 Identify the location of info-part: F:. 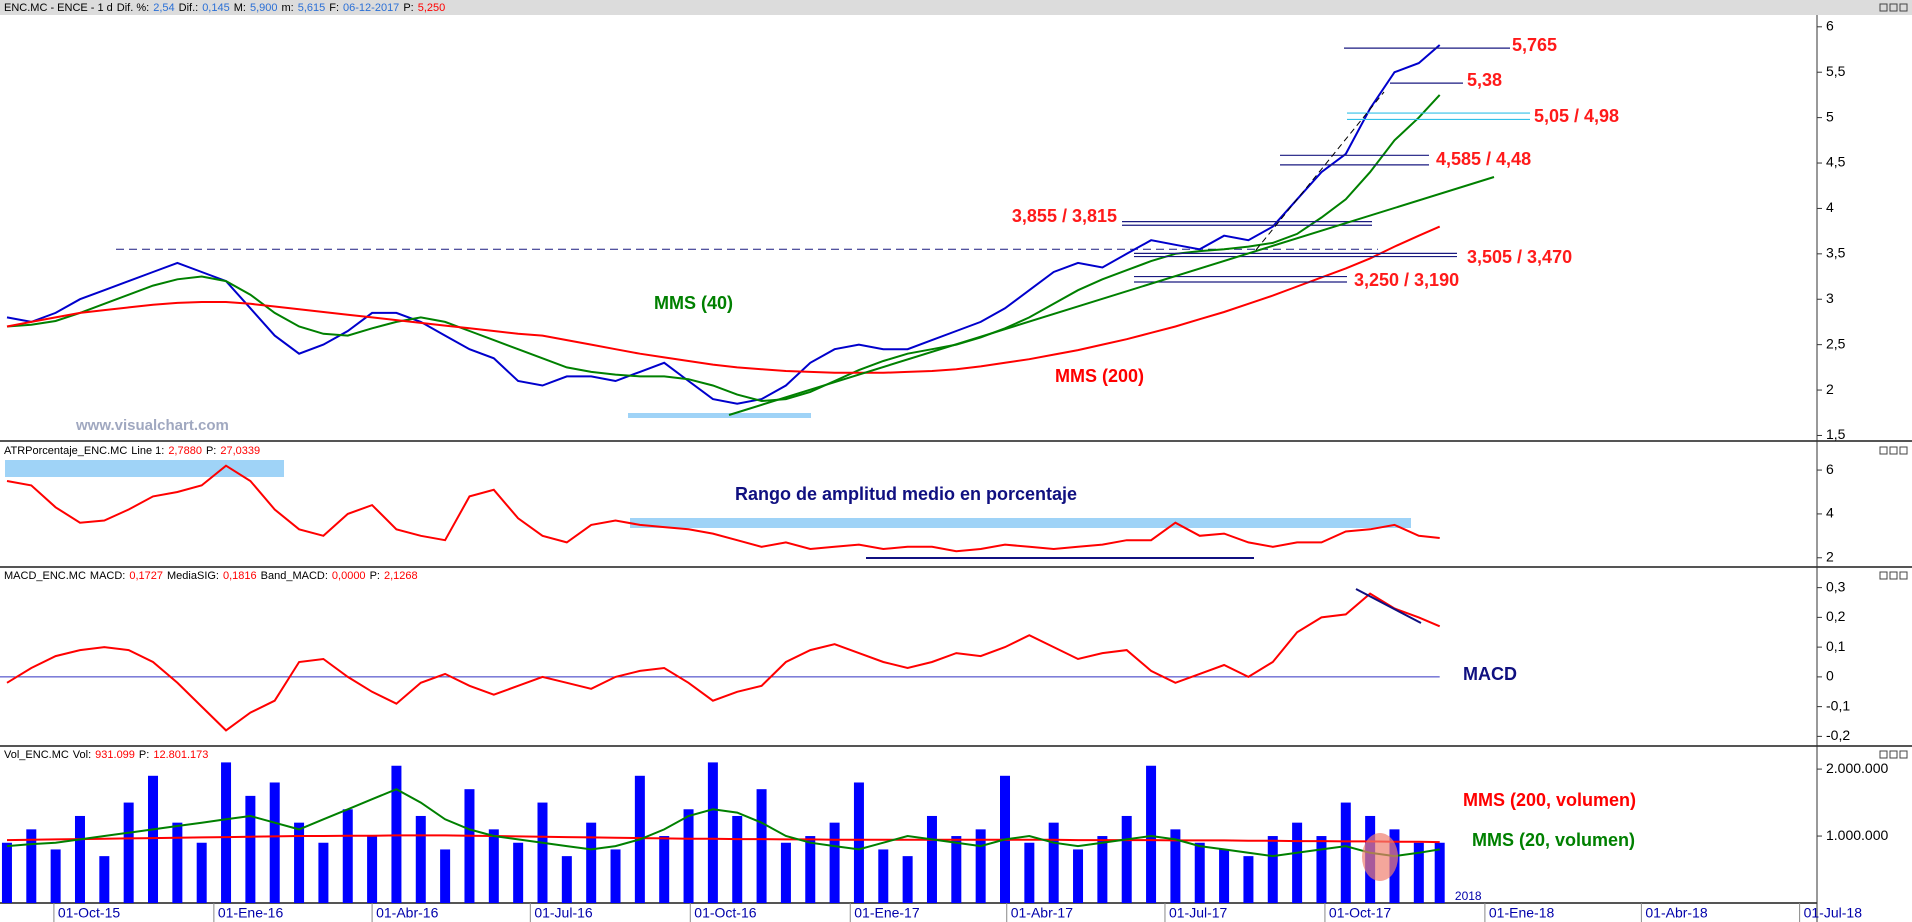
(334, 8).